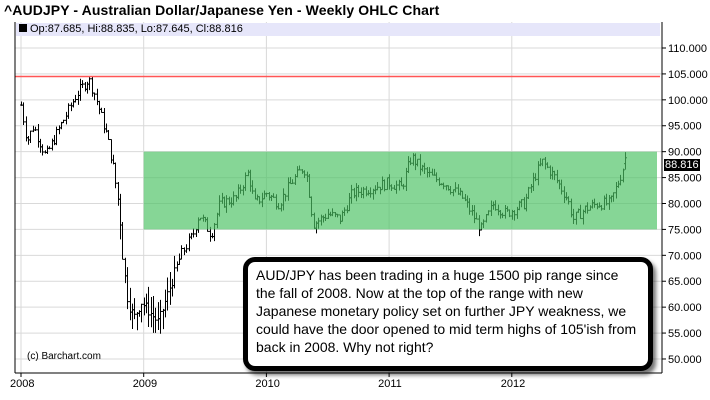 The height and width of the screenshot is (400, 710). What do you see at coordinates (390, 384) in the screenshot?
I see `x-tick-label: 2011` at bounding box center [390, 384].